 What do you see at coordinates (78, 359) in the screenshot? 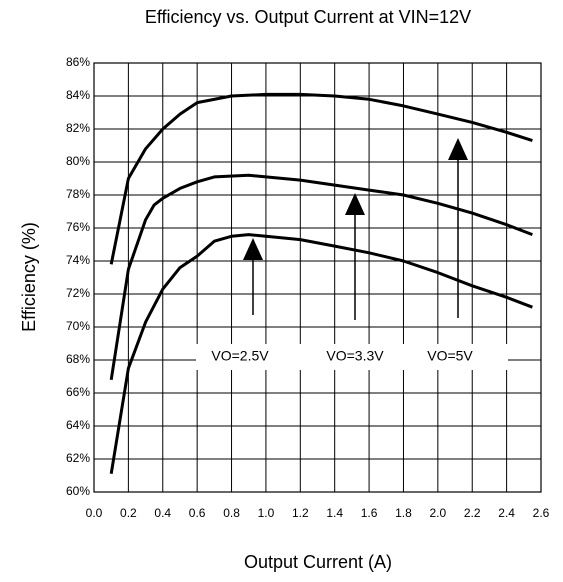
I see `y-tick-label: 68%` at bounding box center [78, 359].